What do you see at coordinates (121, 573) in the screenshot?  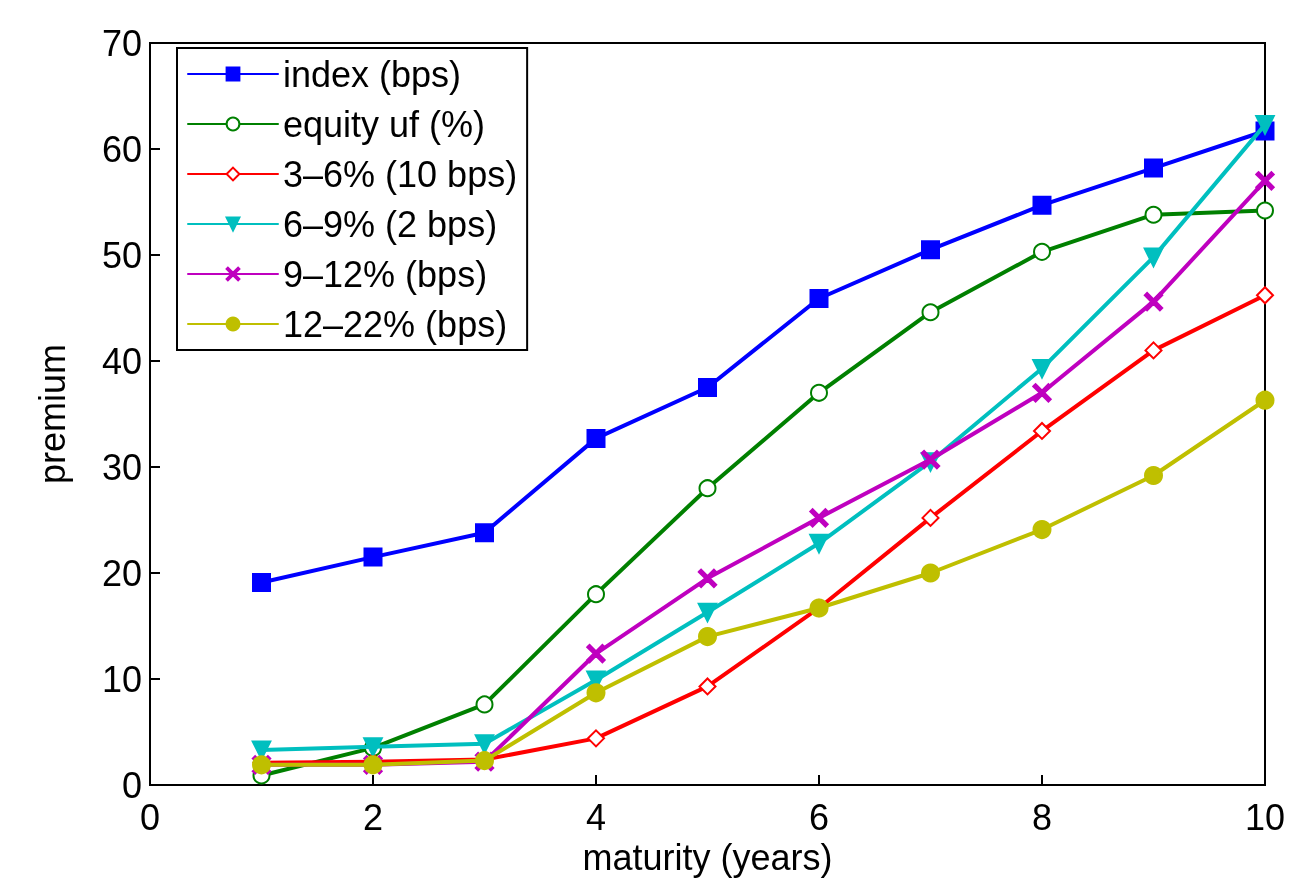 I see `y-tick-label: 20` at bounding box center [121, 573].